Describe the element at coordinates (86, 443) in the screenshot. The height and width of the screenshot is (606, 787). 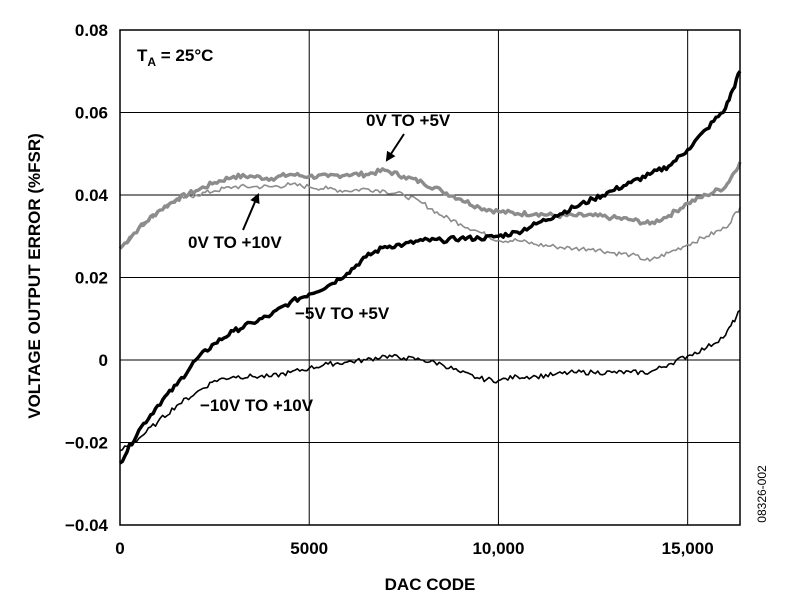
I see `y-tick-label-1: −0.02` at that location.